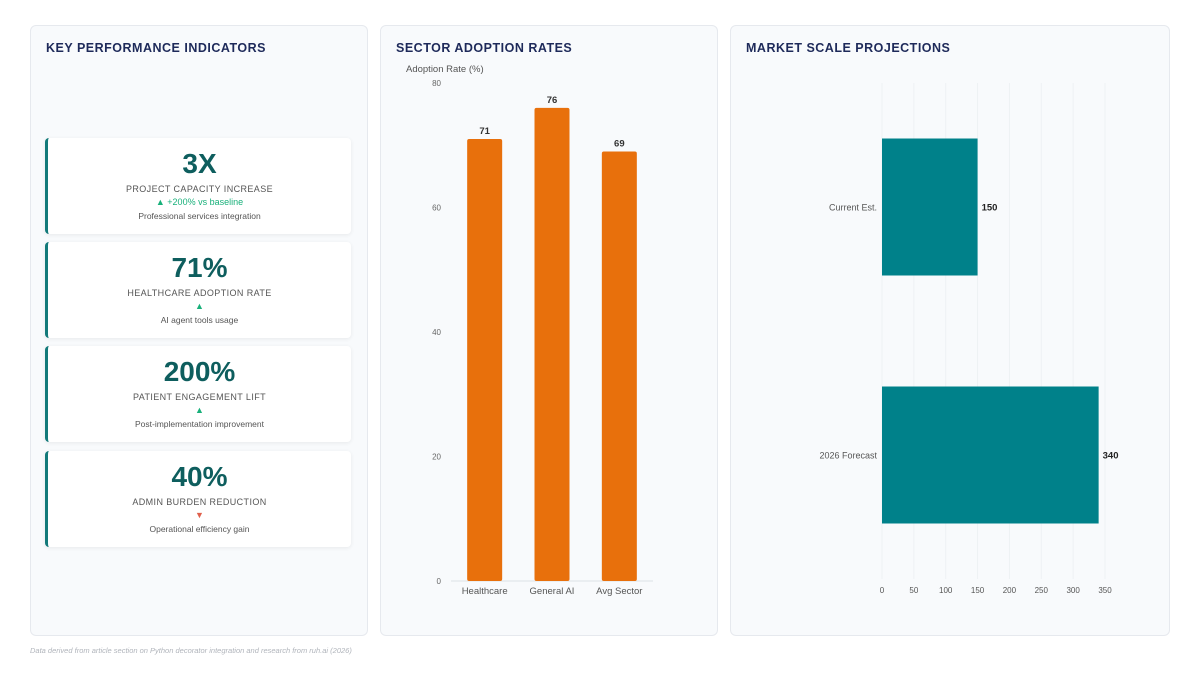 Image resolution: width=1200 pixels, height=675 pixels. What do you see at coordinates (436, 332) in the screenshot?
I see `y-tick-label: 40` at bounding box center [436, 332].